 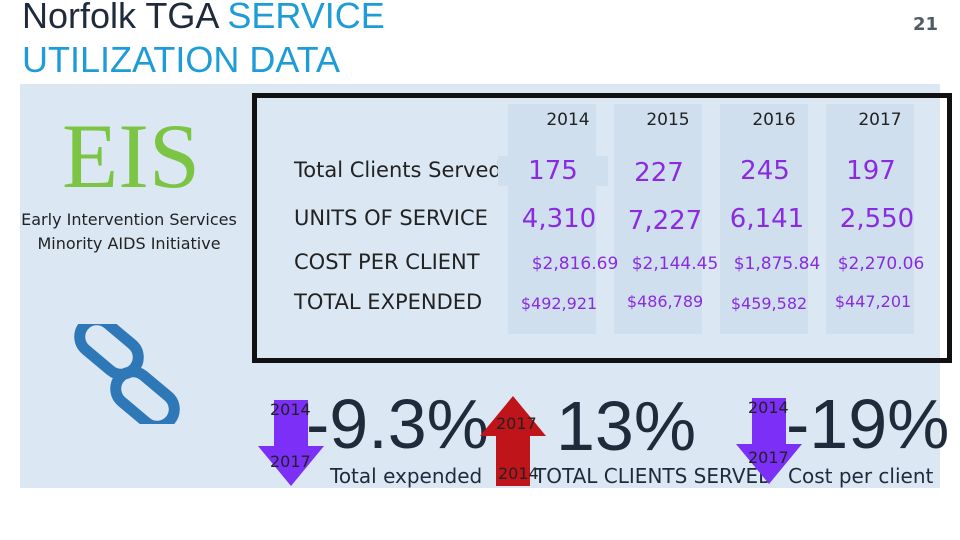 I want to click on change-caption: Cost per client, so click(x=861, y=476).